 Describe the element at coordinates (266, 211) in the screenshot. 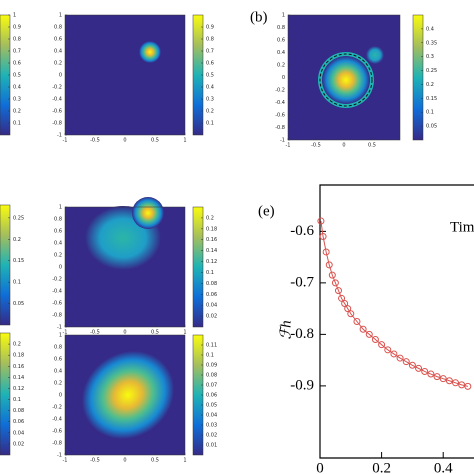

I see `panel-label: (e)` at that location.